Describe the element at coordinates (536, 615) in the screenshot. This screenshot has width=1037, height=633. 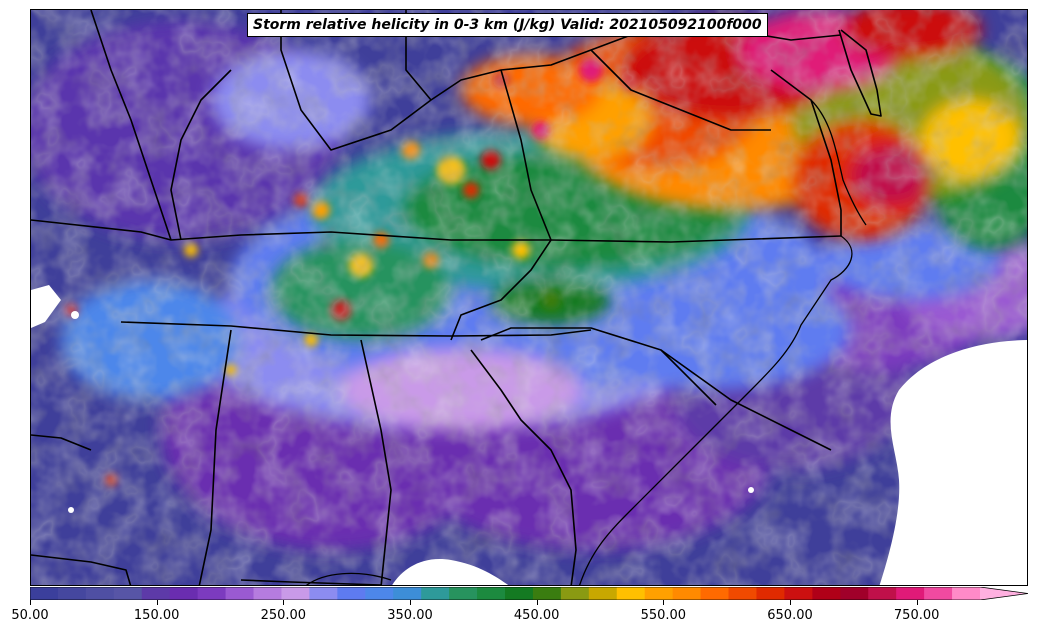
I see `colorbar-tick-label: 450.00` at that location.